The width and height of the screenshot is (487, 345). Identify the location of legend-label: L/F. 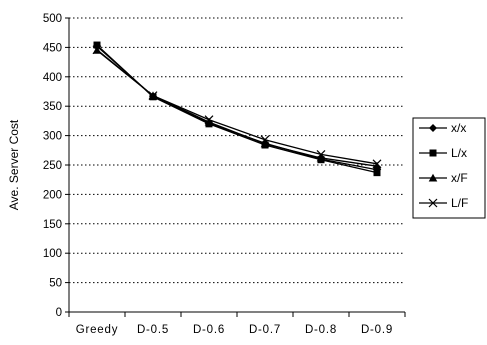
(459, 203).